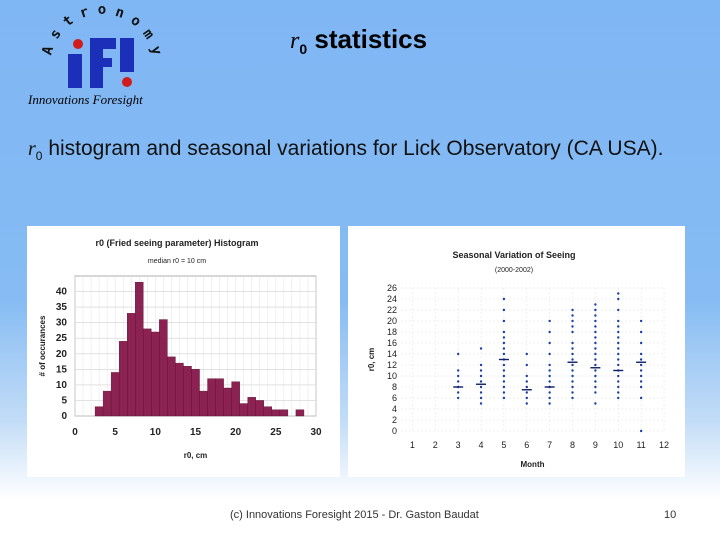 This screenshot has width=720, height=540. Describe the element at coordinates (412, 445) in the screenshot. I see `seasonal-x-tick: 1` at that location.